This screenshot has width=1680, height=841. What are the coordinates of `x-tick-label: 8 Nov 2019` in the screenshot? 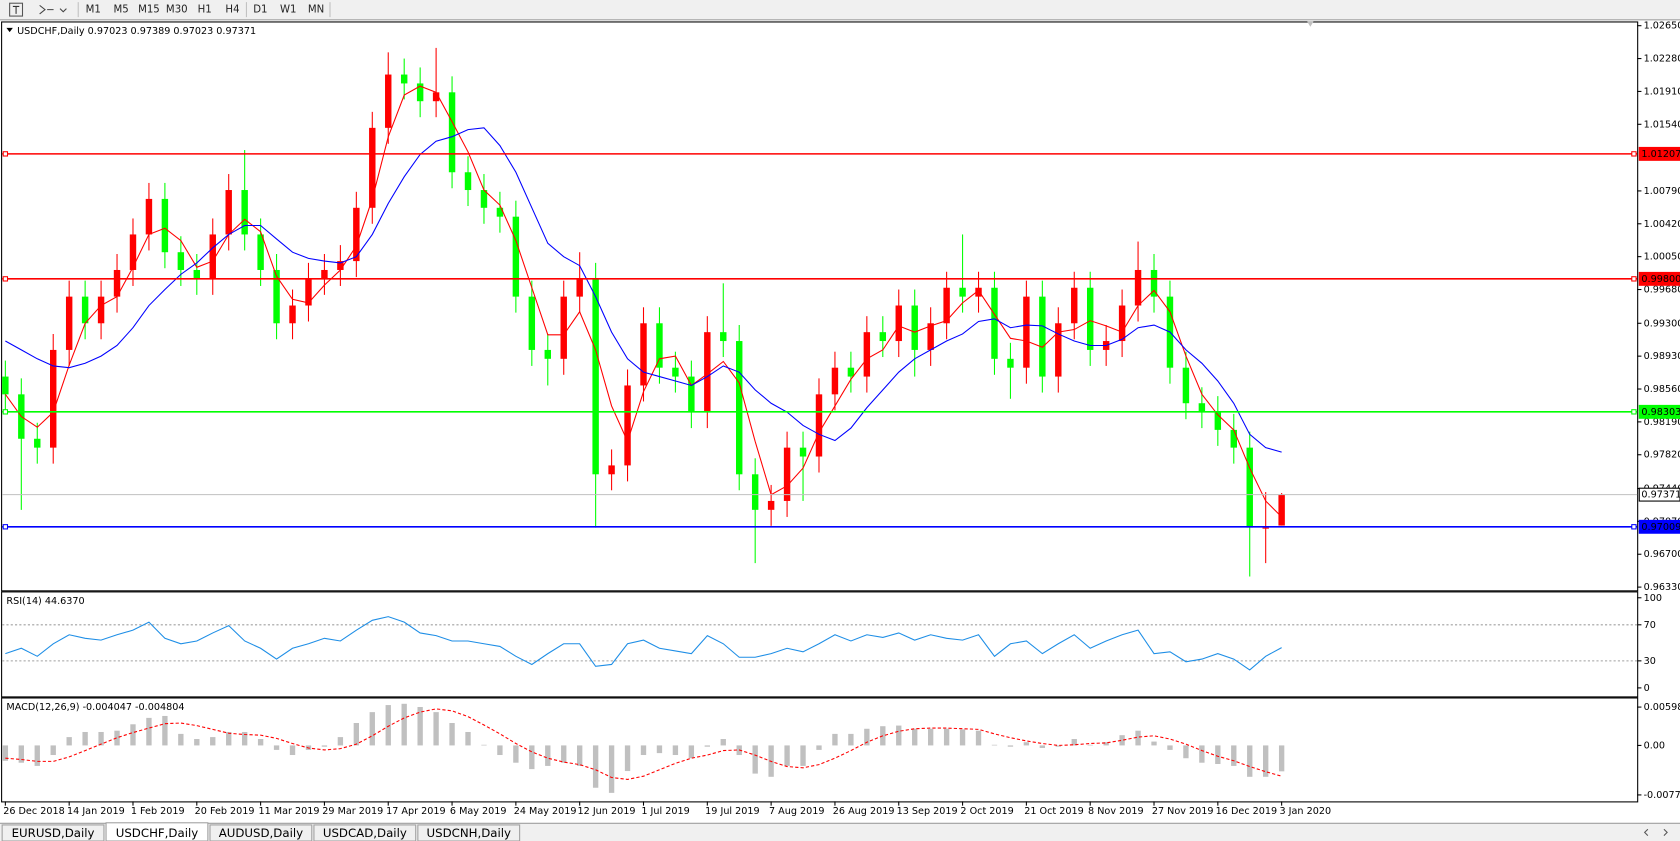 It's located at (1116, 811).